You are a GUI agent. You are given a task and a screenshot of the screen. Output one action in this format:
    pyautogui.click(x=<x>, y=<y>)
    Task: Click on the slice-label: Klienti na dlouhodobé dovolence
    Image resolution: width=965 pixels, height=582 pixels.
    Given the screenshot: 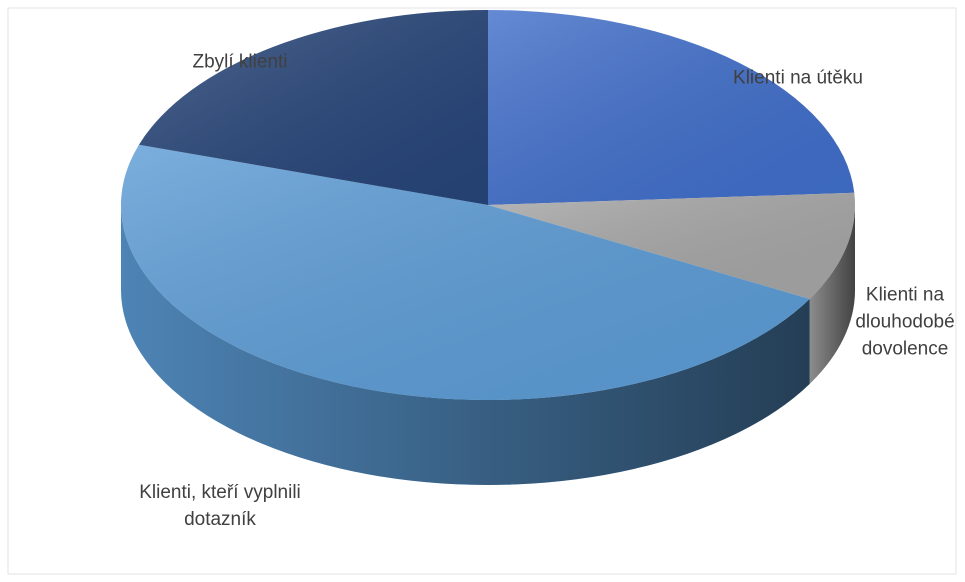 What is the action you would take?
    pyautogui.click(x=905, y=322)
    